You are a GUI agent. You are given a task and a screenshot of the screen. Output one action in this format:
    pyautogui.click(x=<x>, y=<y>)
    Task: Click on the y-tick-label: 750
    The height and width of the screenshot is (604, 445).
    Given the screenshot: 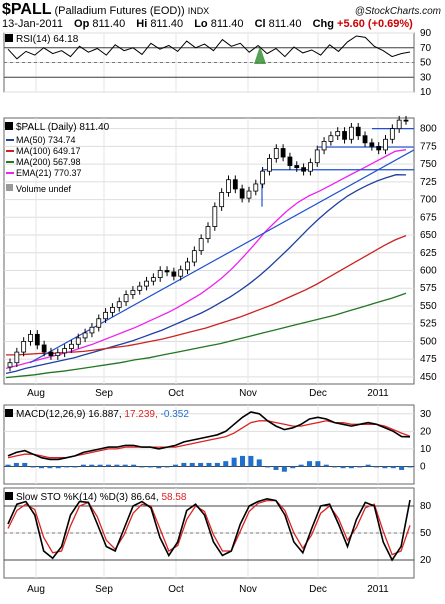 What is the action you would take?
    pyautogui.click(x=428, y=164)
    